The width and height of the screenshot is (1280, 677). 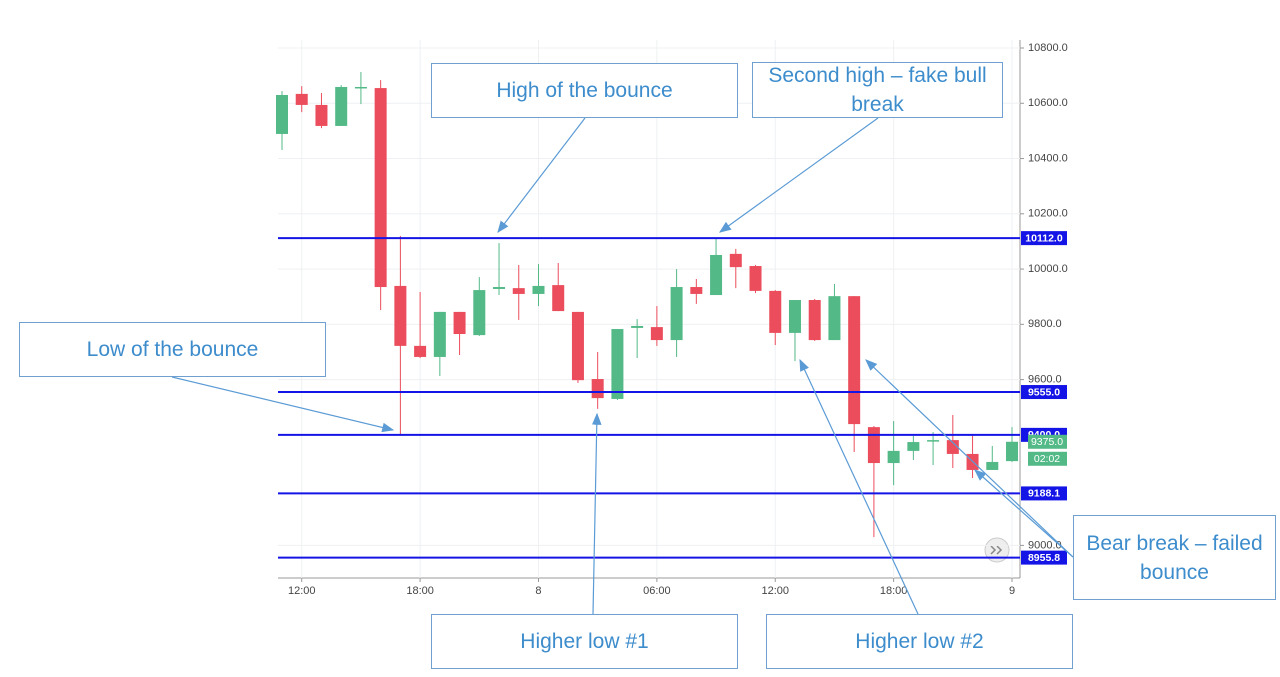 I want to click on x-tick-label: 9, so click(x=1012, y=591).